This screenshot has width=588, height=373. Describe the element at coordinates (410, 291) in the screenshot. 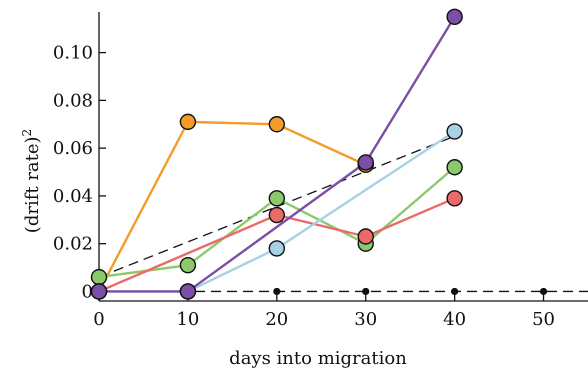

I see `baseline-points` at that location.